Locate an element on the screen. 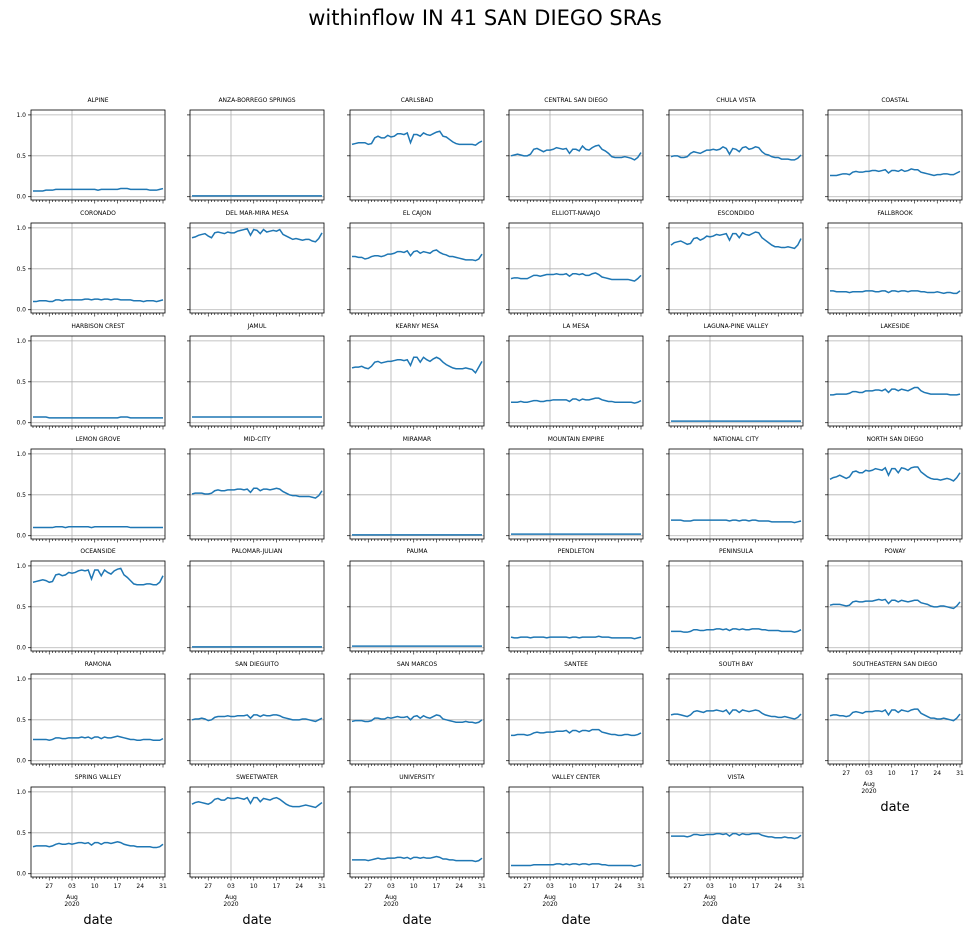 This screenshot has width=970, height=946. panel-title: VISTA is located at coordinates (737, 777).